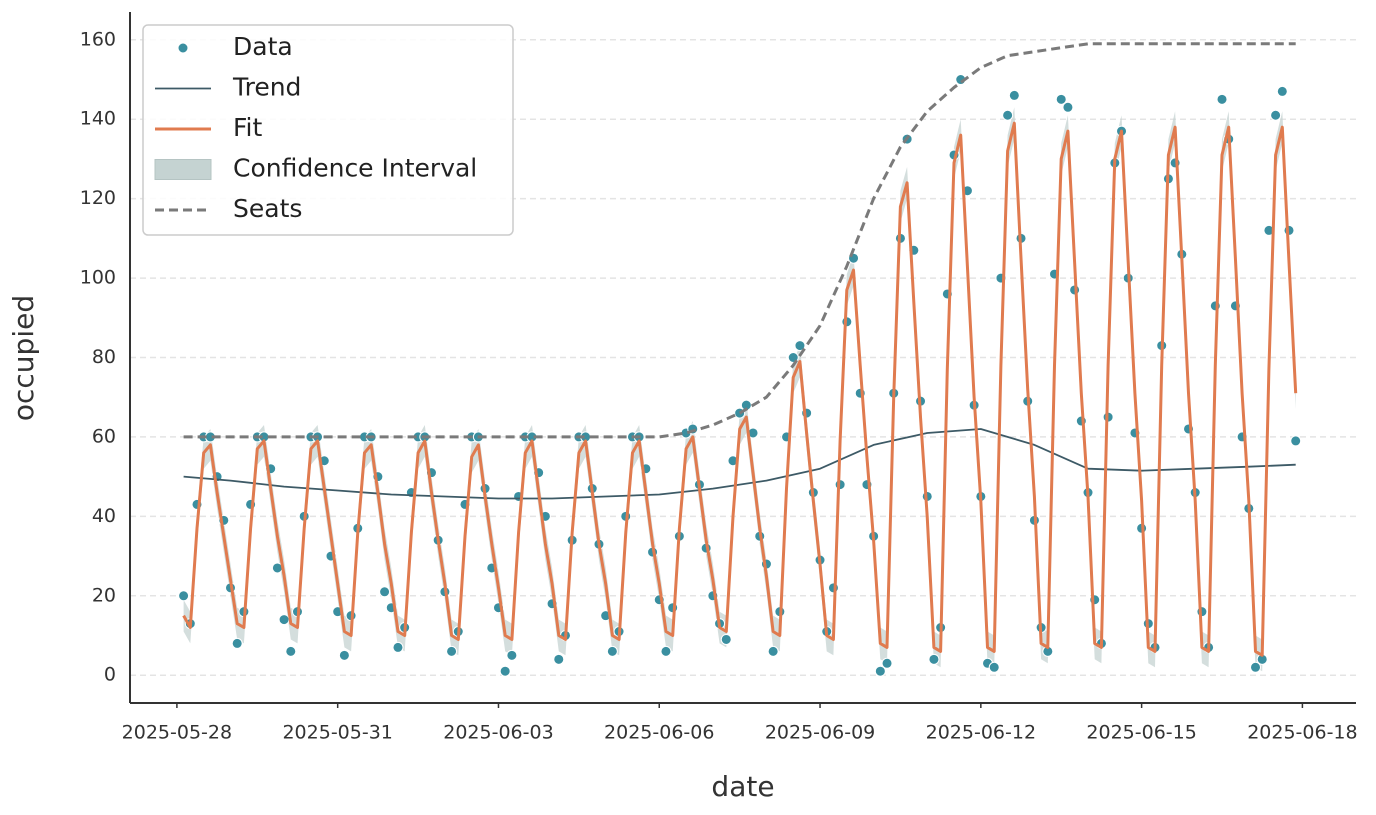 This screenshot has width=1376, height=815. What do you see at coordinates (981, 733) in the screenshot?
I see `x-tick-label: 2025-06-12` at bounding box center [981, 733].